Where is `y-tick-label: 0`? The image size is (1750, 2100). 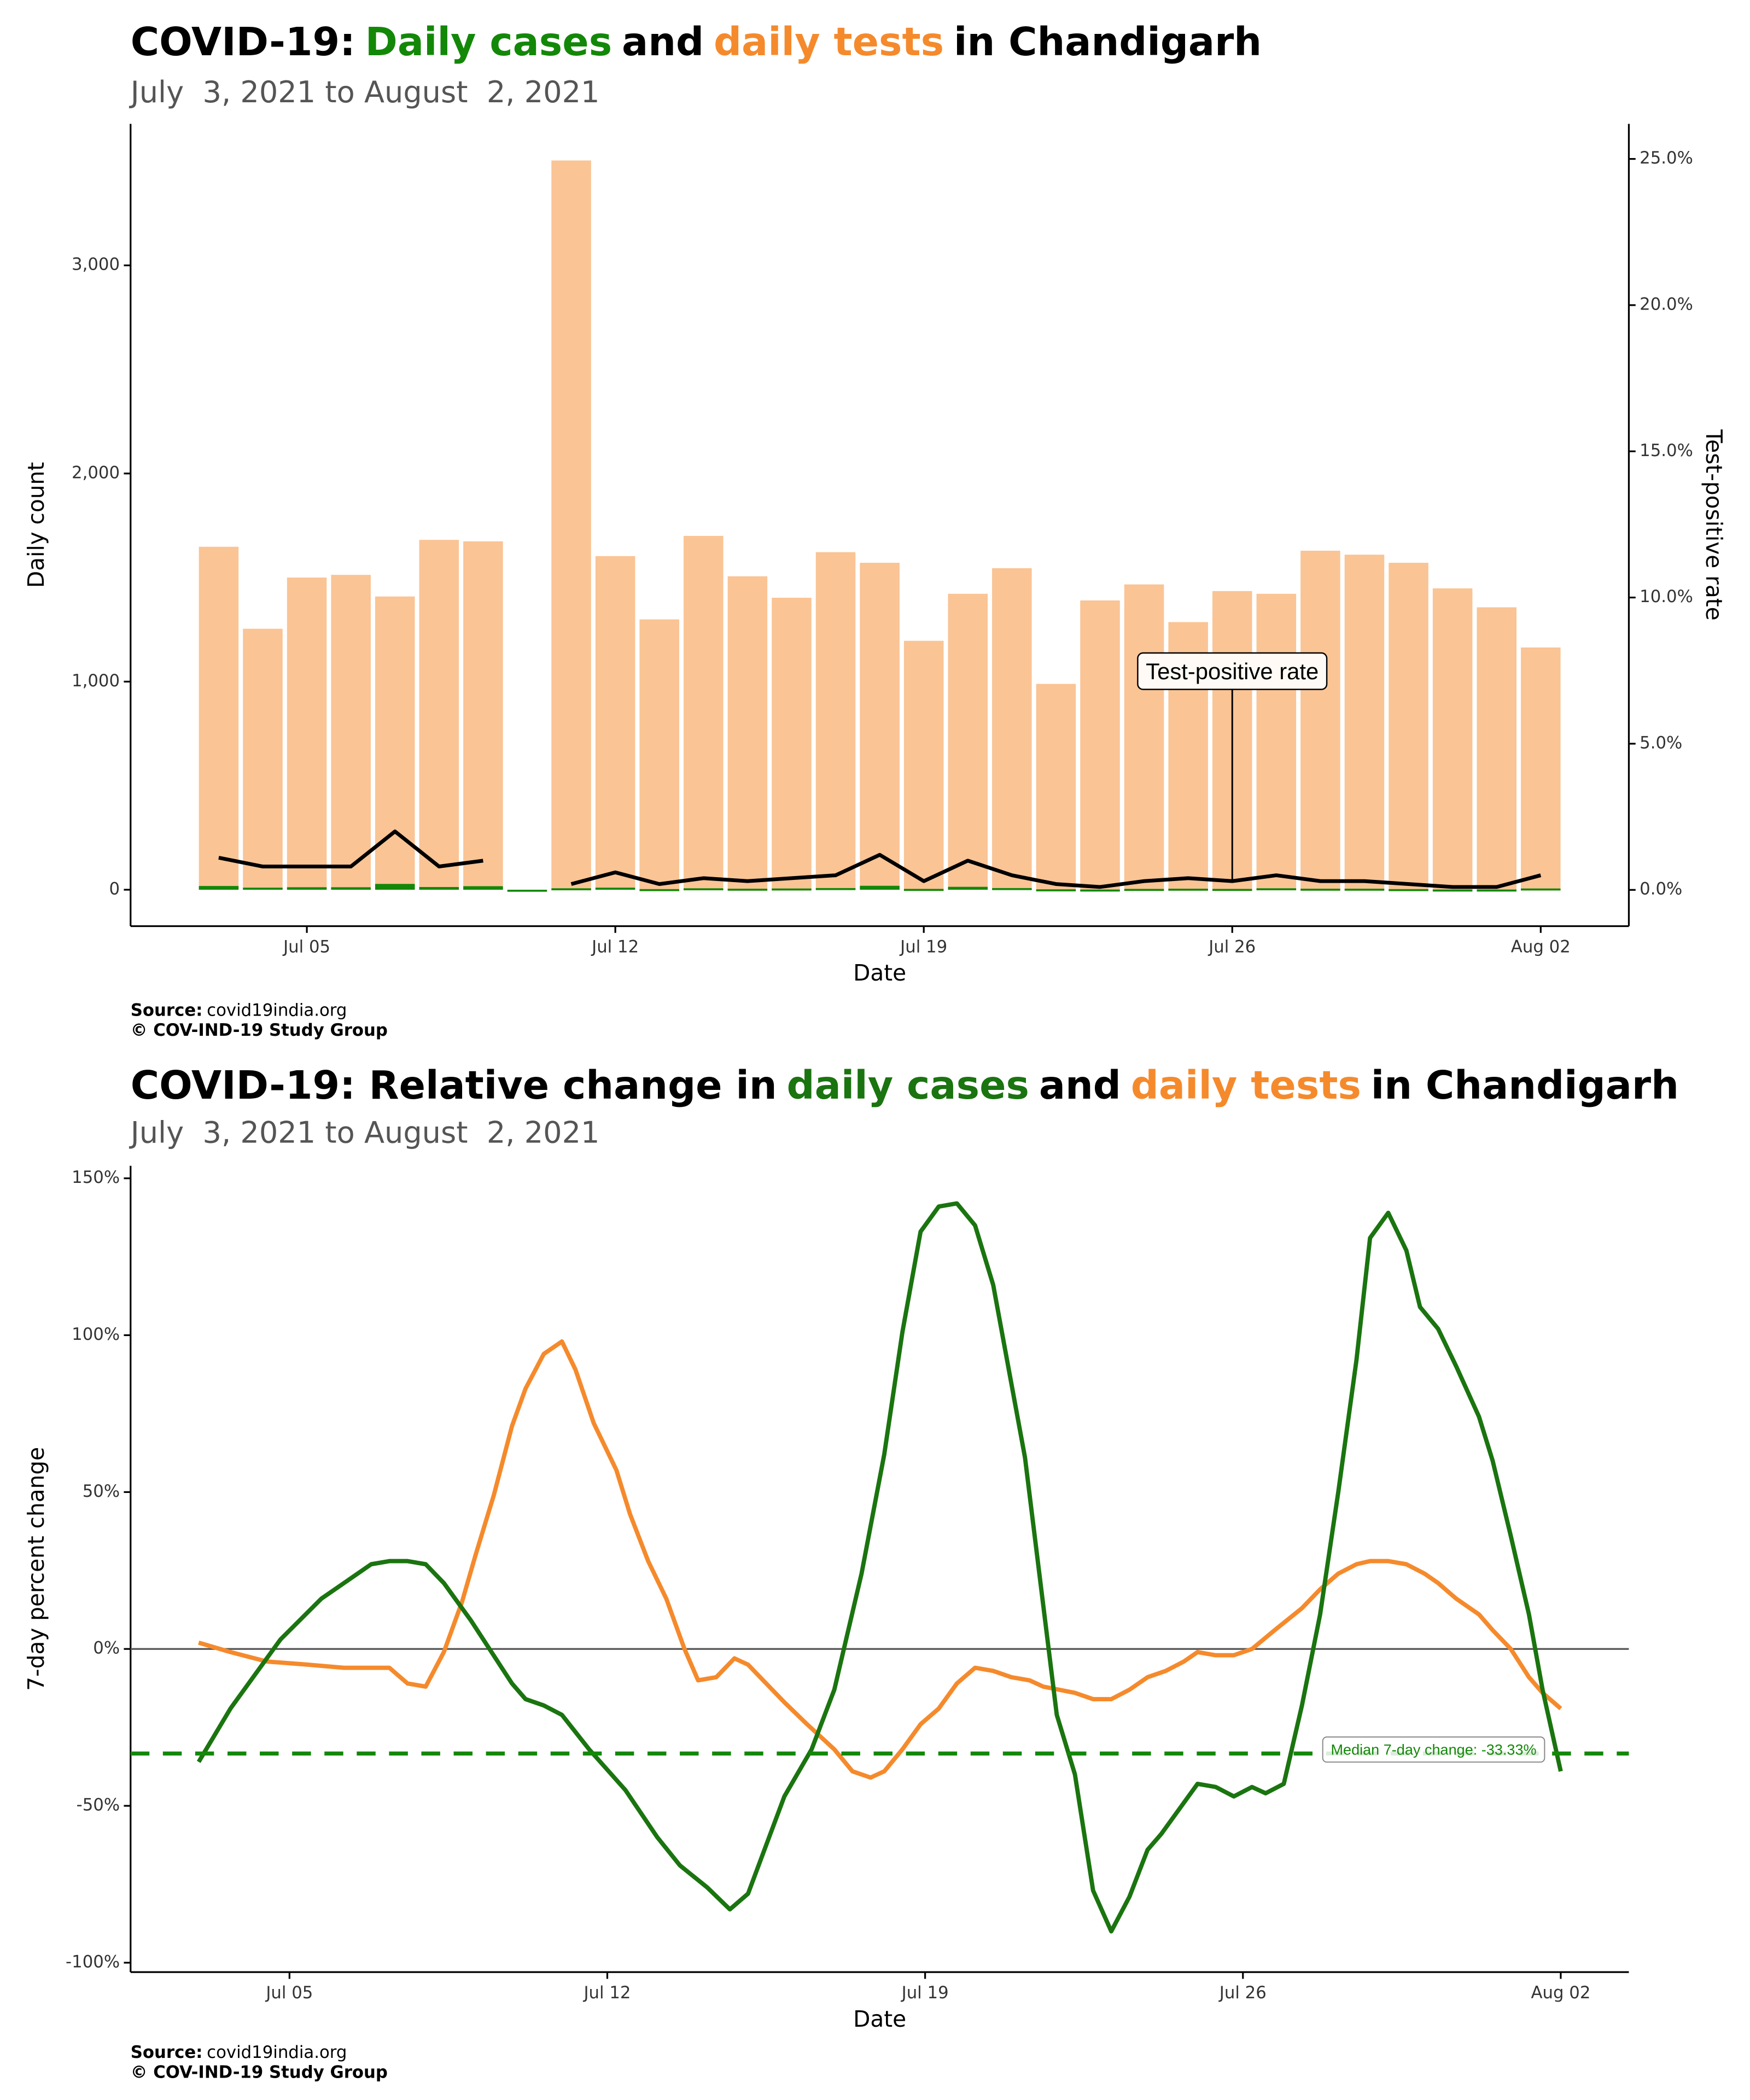 y-tick-label: 0 is located at coordinates (114, 889).